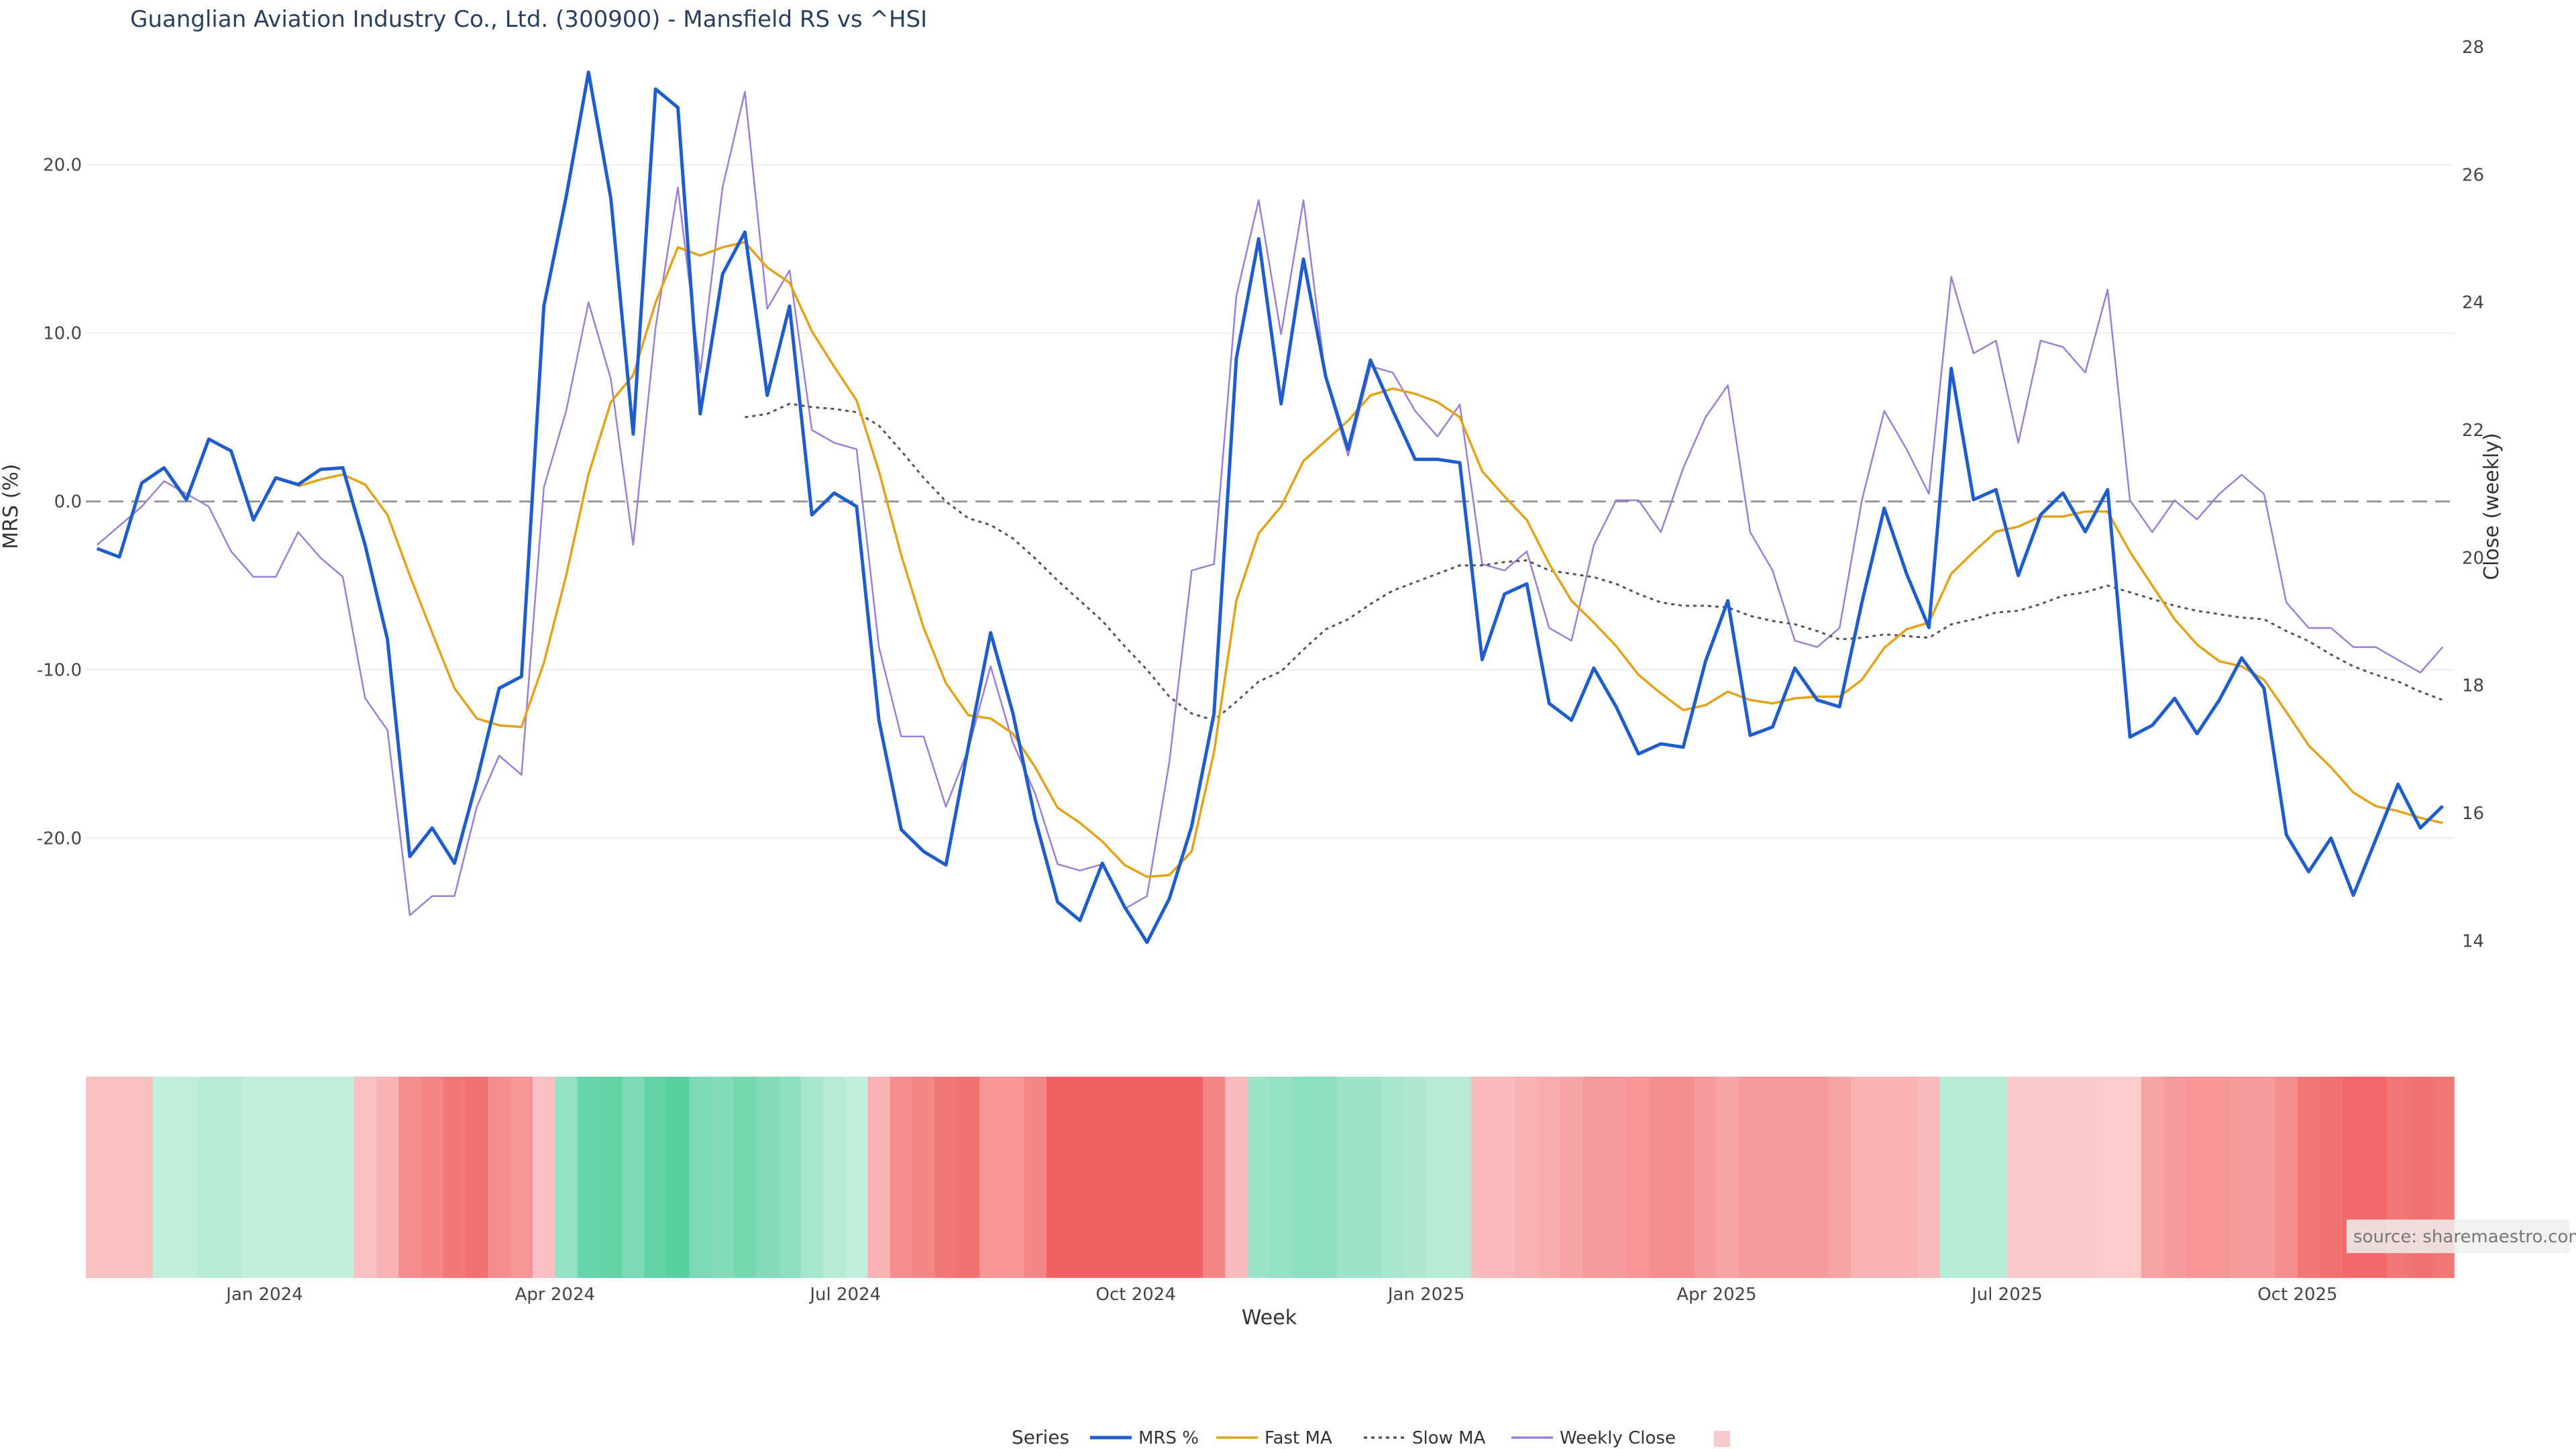  Describe the element at coordinates (2473, 175) in the screenshot. I see `right-tick-label: 26` at that location.